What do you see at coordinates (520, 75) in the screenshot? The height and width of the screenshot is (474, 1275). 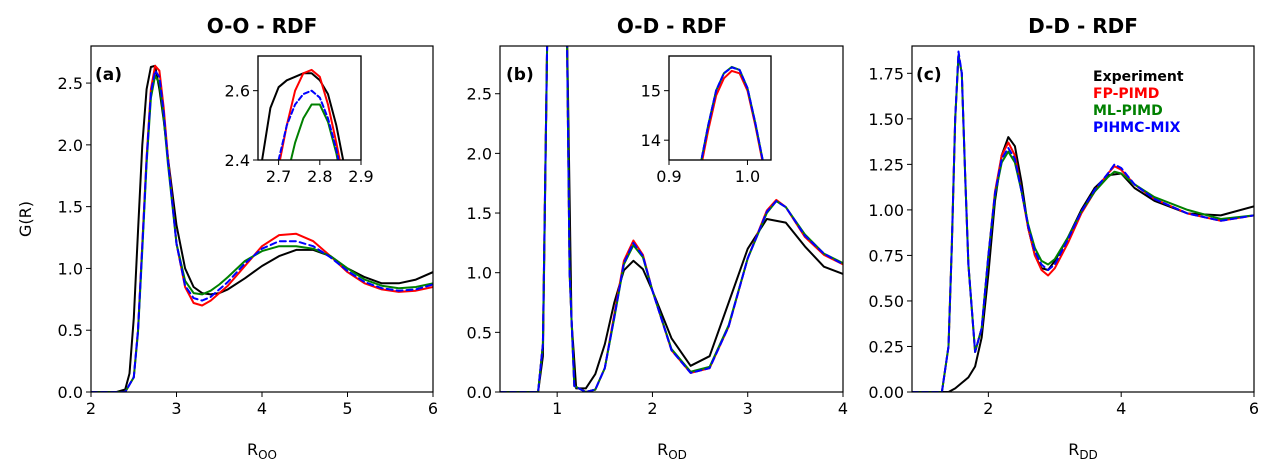 I see `panel-b-tag: (b)` at bounding box center [520, 75].